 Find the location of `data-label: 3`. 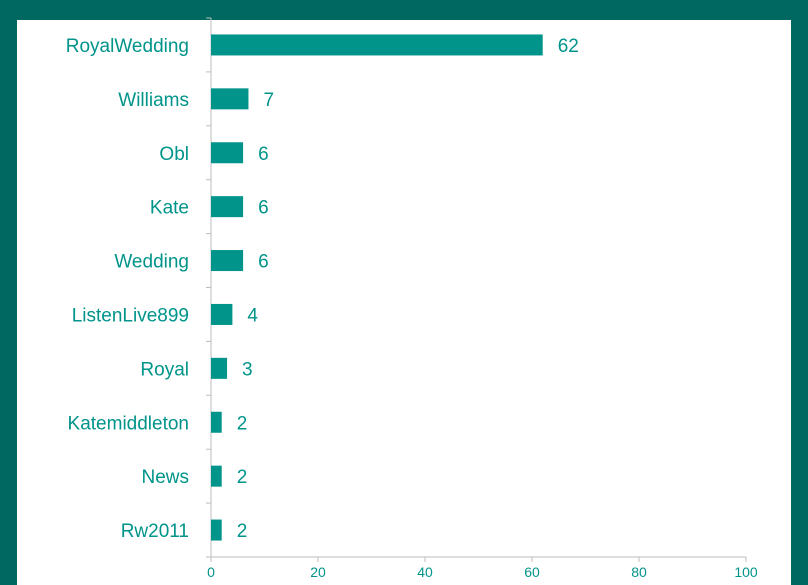

data-label: 3 is located at coordinates (247, 369).